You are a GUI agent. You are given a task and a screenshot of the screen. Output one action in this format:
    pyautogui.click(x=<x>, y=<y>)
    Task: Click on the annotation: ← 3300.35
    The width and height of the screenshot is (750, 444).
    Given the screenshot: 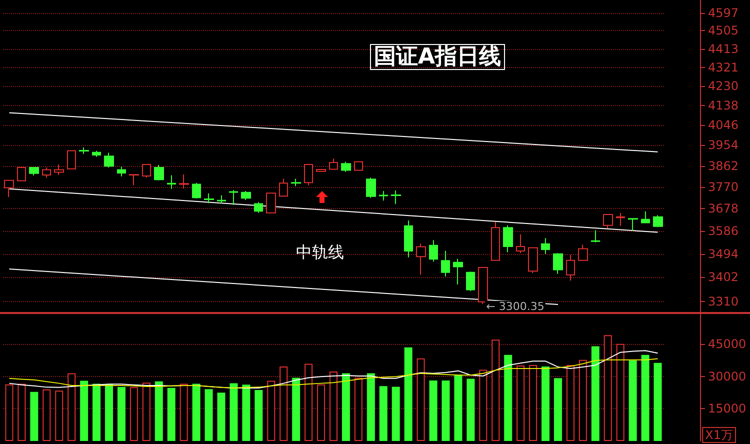 What is the action you would take?
    pyautogui.click(x=515, y=306)
    